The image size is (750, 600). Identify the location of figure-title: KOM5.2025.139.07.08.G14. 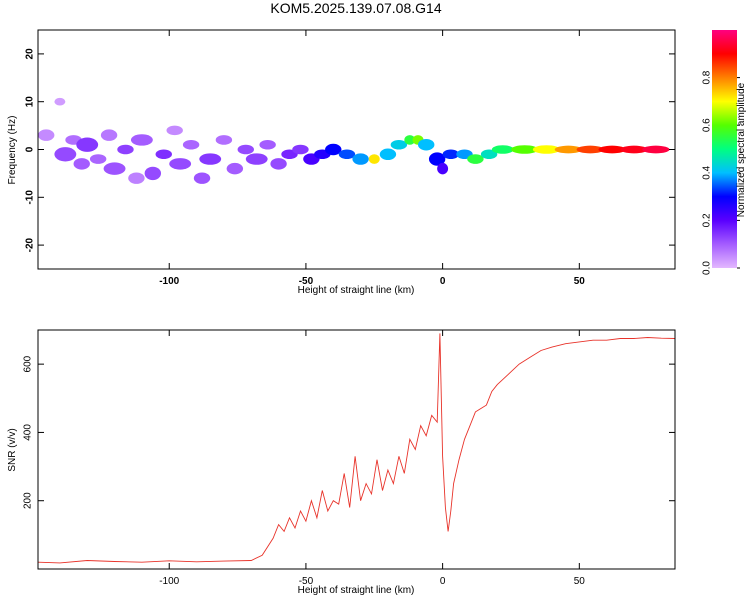
(355, 8).